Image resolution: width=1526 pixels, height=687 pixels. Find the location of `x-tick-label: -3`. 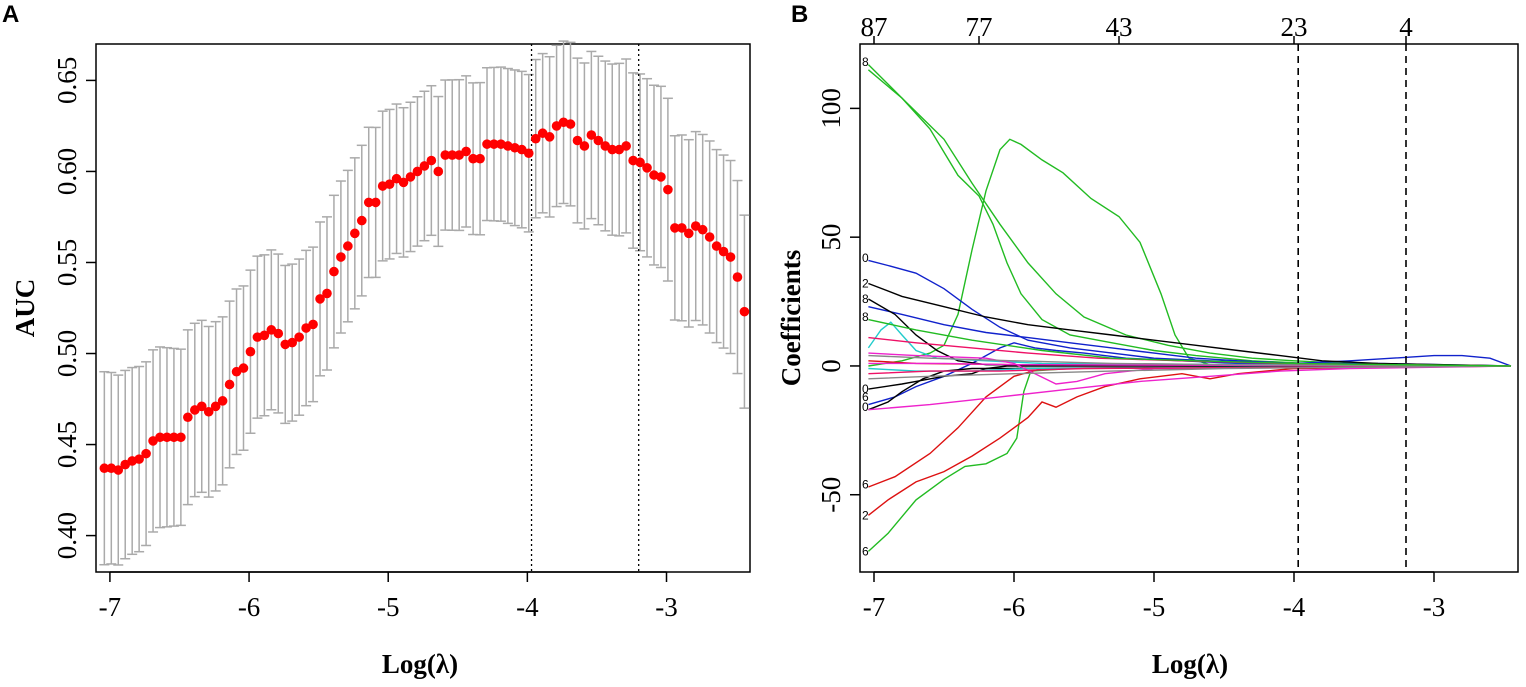

x-tick-label: -3 is located at coordinates (666, 607).